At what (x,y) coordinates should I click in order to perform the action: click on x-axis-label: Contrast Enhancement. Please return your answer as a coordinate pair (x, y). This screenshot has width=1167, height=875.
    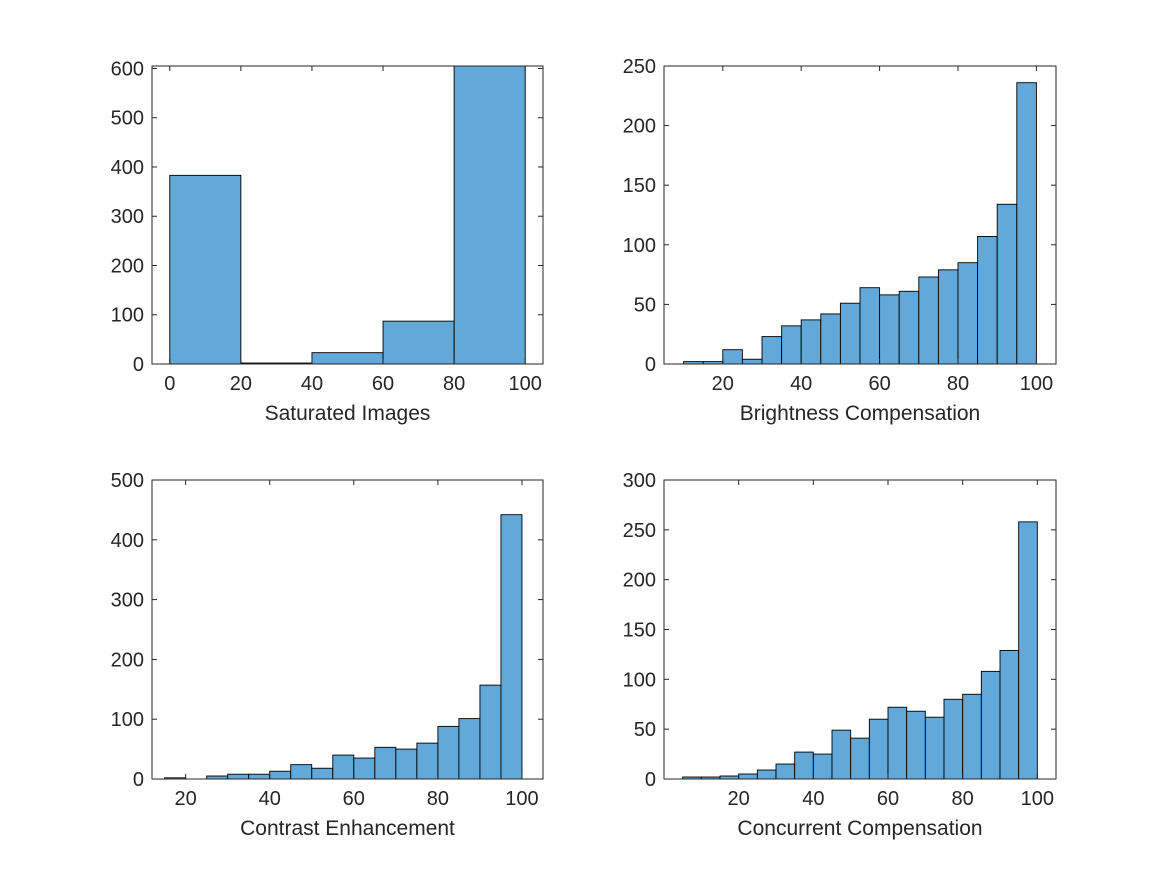
    Looking at the image, I should click on (347, 828).